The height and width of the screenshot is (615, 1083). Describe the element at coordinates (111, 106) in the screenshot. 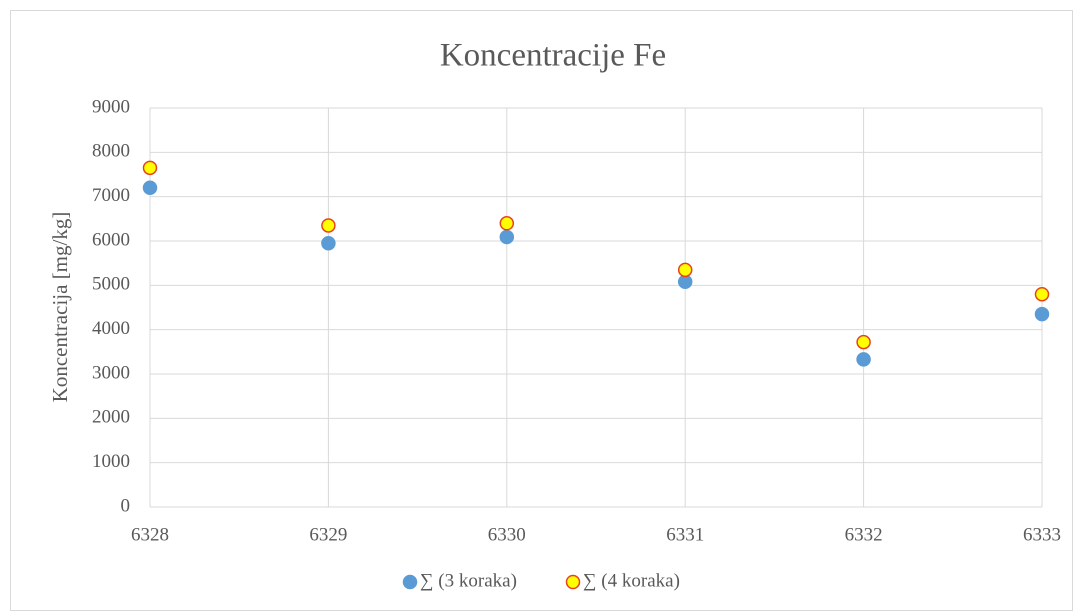

I see `y-tick-label: 9000` at that location.